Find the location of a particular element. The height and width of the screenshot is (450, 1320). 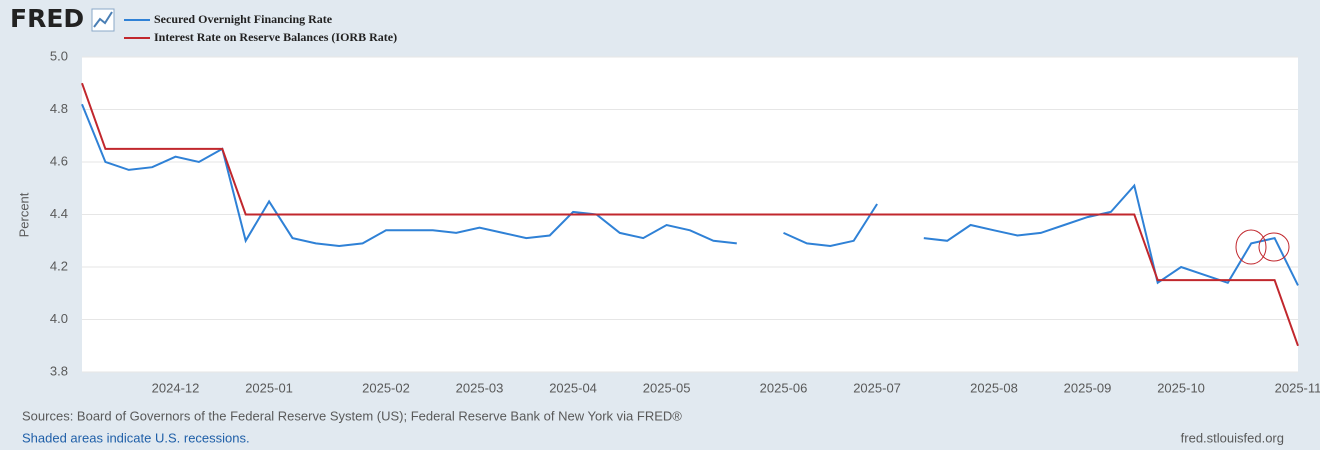

y-tick-label: 3.8 is located at coordinates (59, 370).